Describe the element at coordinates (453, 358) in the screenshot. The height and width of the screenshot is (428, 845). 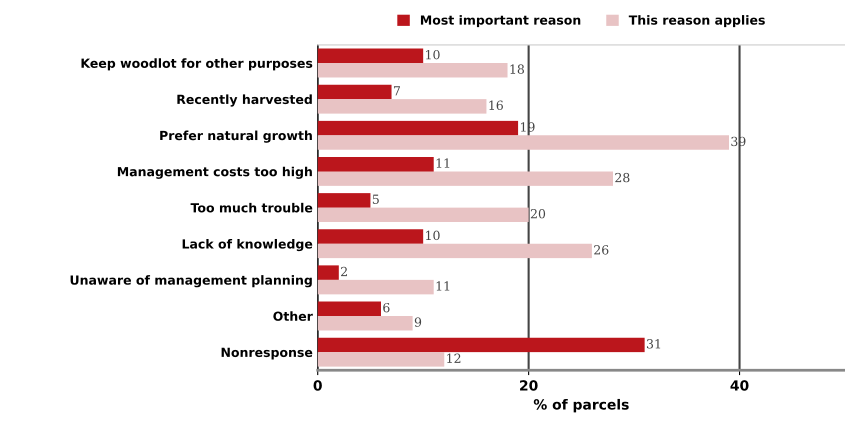
I see `data-label: 12` at that location.